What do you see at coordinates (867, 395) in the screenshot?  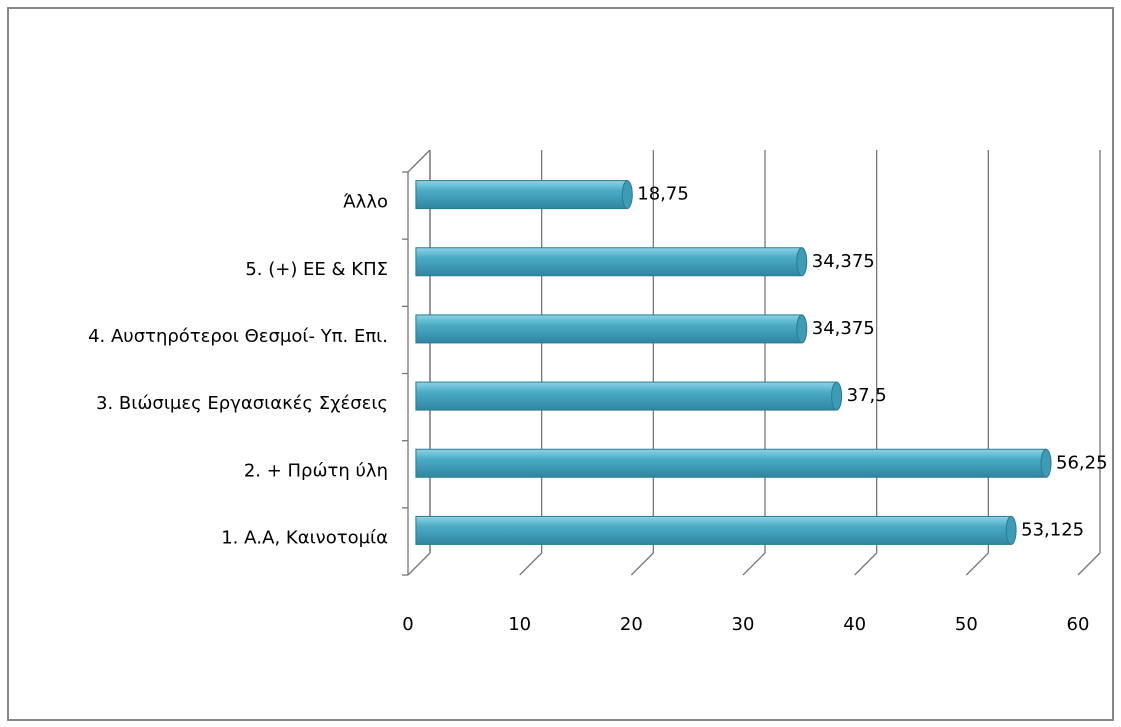 I see `value-label: 37,5` at bounding box center [867, 395].